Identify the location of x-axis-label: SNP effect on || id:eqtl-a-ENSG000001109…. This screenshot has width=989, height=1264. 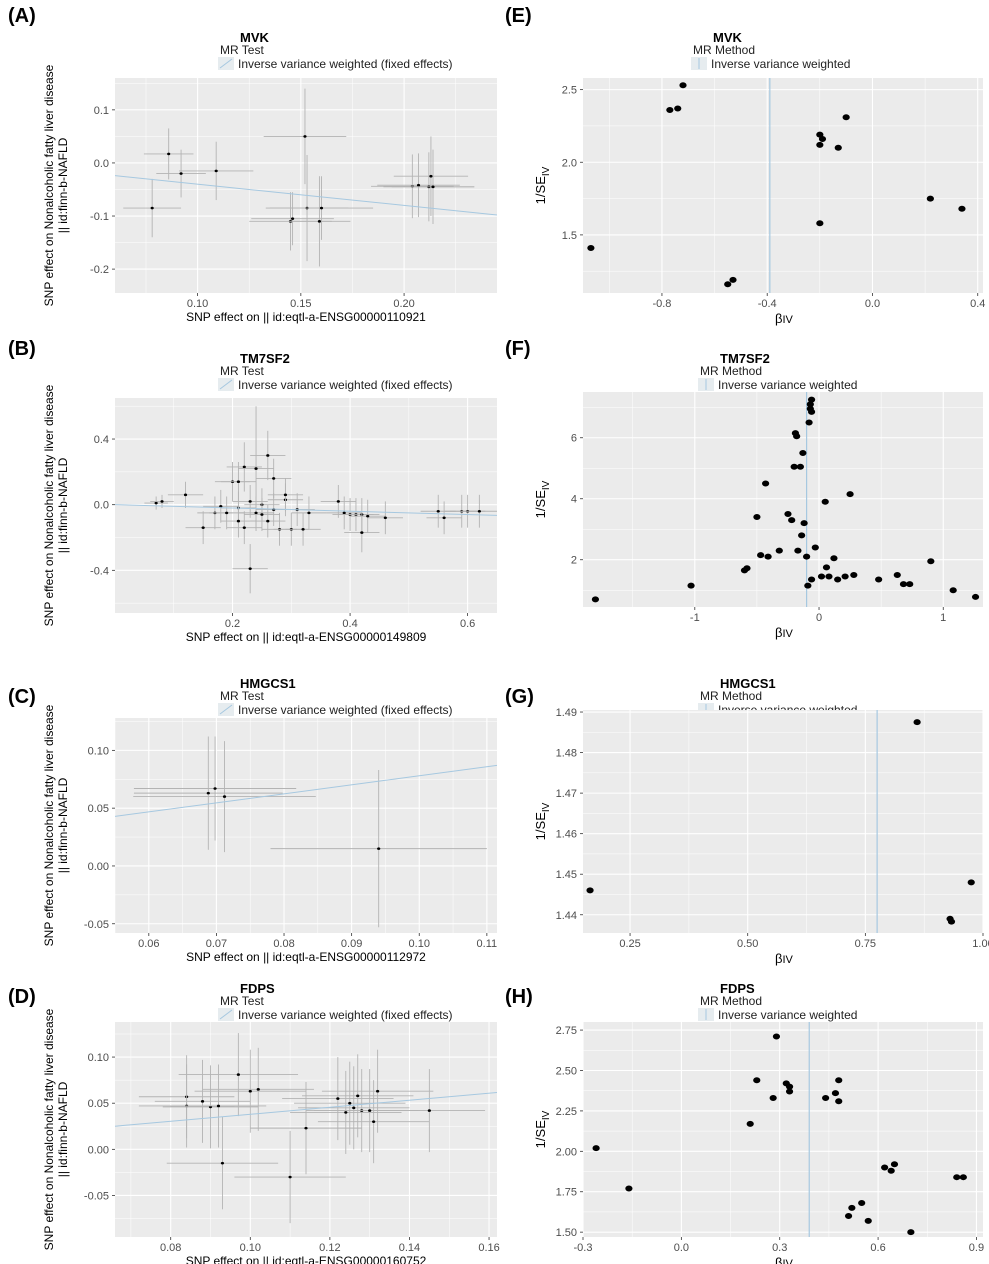
(306, 317).